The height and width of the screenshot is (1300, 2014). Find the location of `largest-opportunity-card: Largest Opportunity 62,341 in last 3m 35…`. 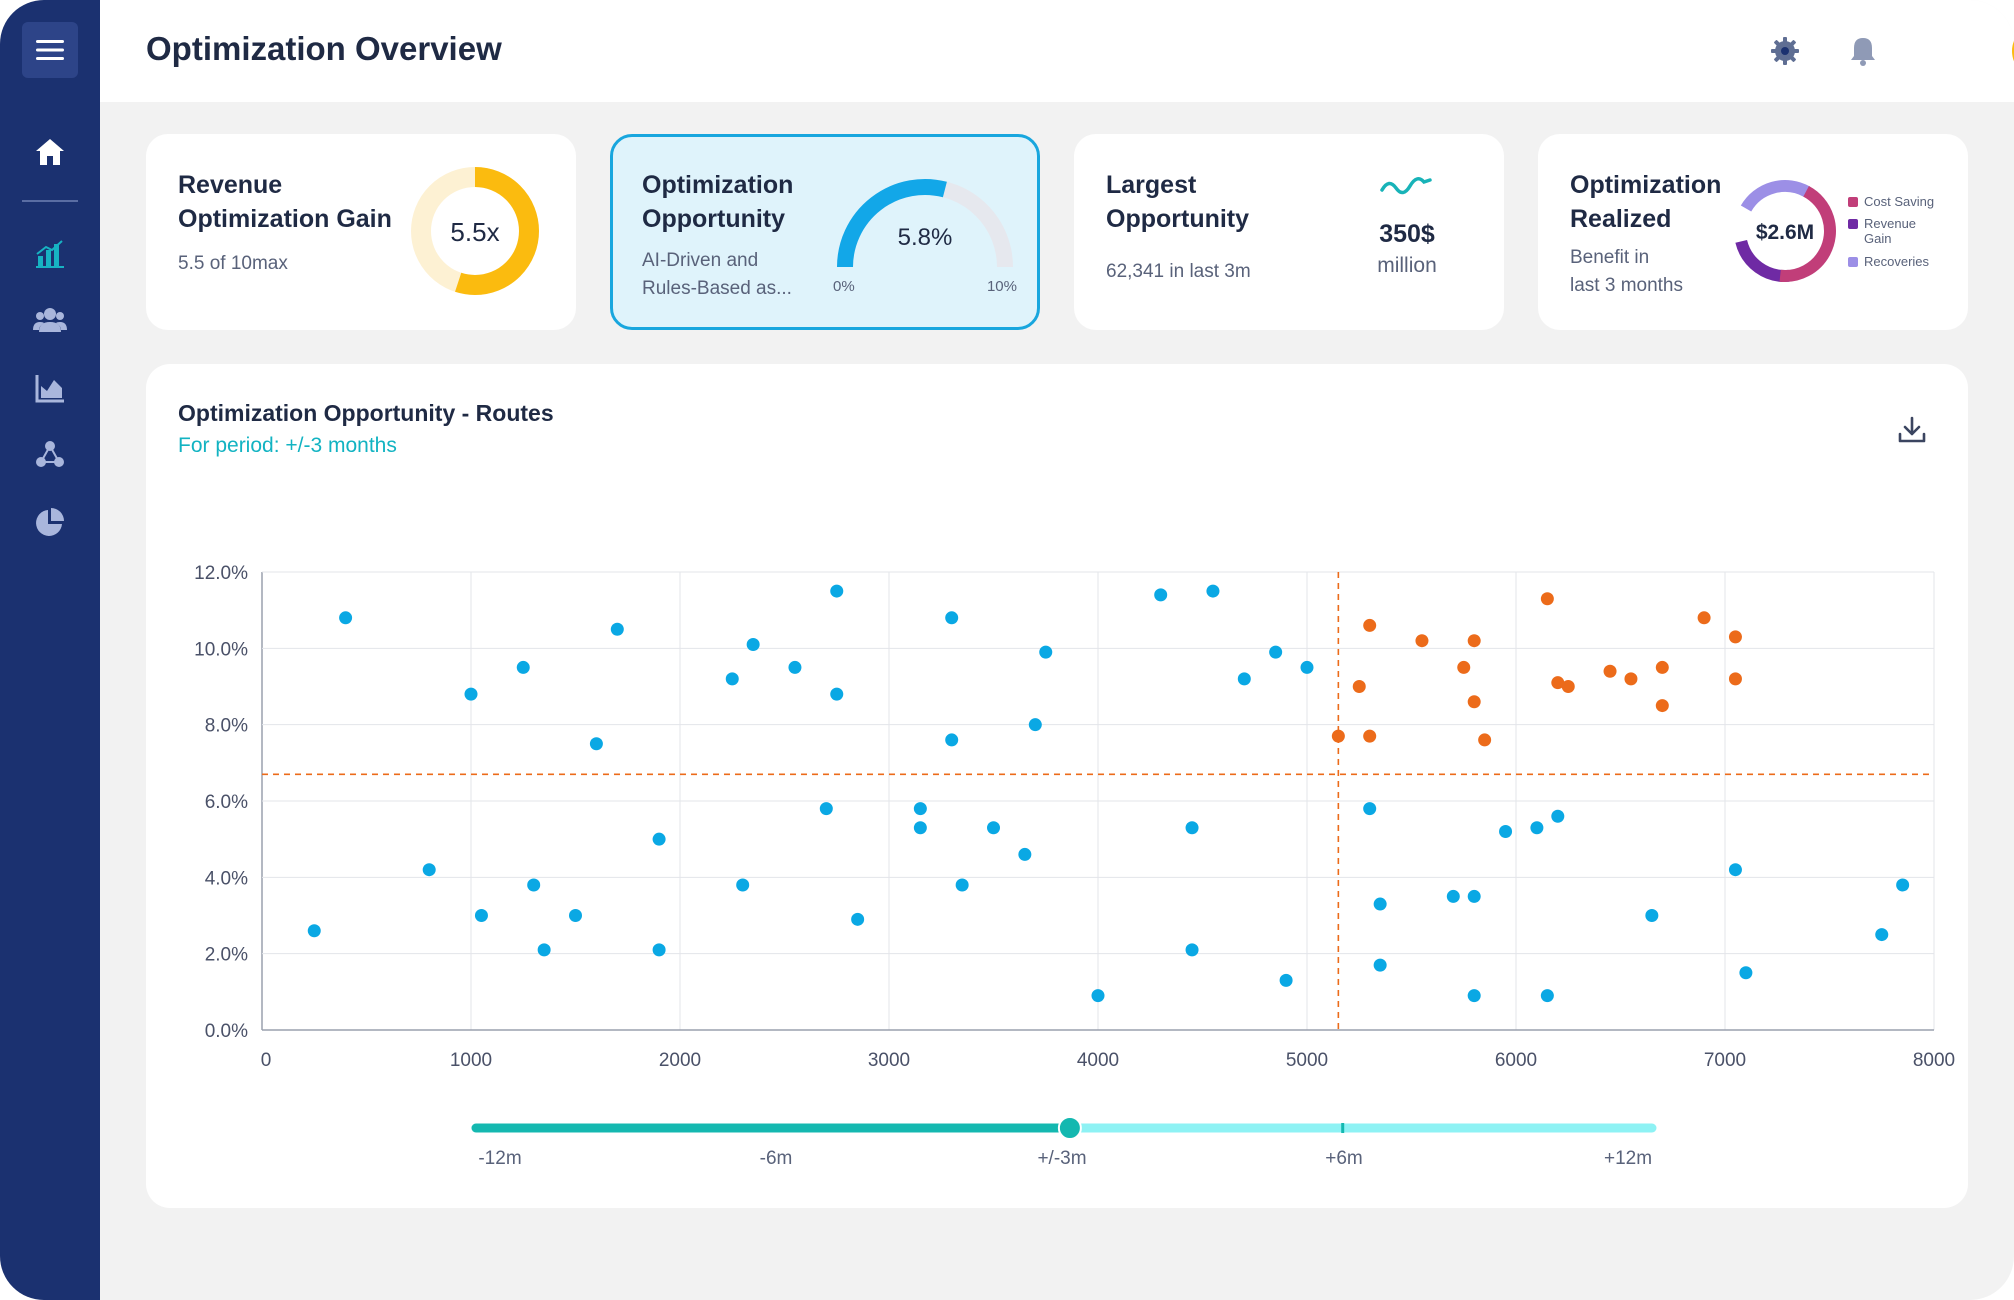

largest-opportunity-card: Largest Opportunity 62,341 in last 3m 35… is located at coordinates (1289, 232).